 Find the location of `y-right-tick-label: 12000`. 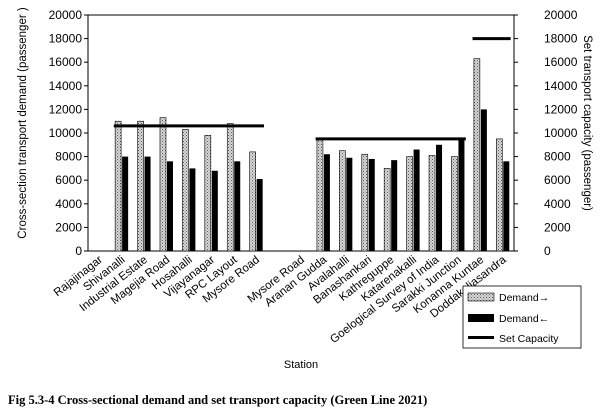

y-right-tick-label: 12000 is located at coordinates (561, 109).